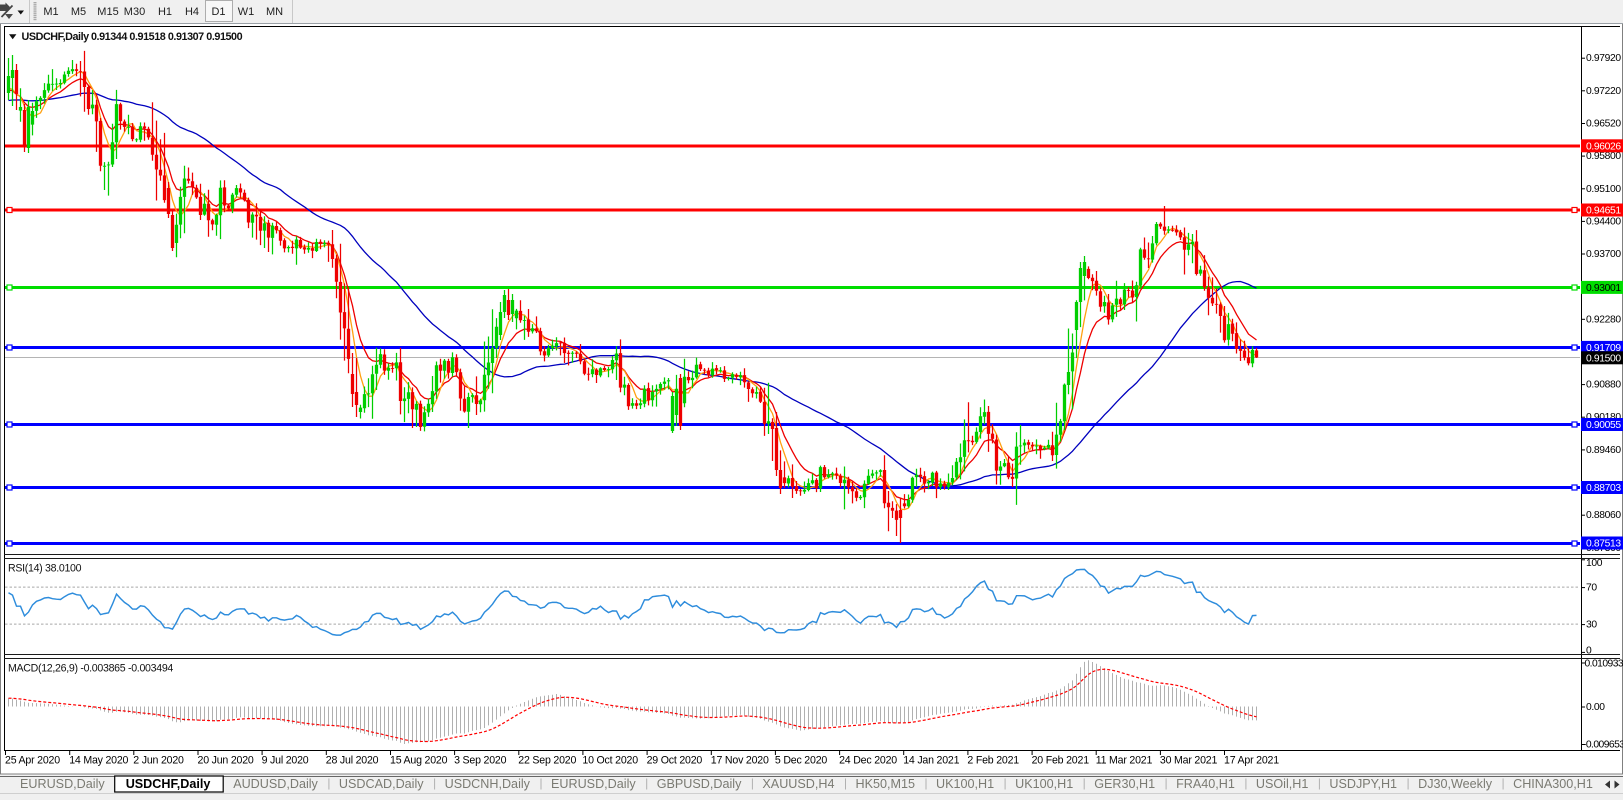 This screenshot has width=1623, height=805. What do you see at coordinates (1595, 707) in the screenshot?
I see `svg-text: 0.00` at bounding box center [1595, 707].